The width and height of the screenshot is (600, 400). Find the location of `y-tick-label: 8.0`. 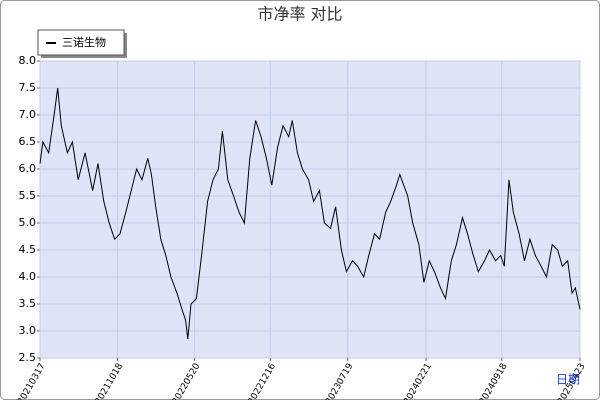

y-tick-label: 8.0 is located at coordinates (28, 60).